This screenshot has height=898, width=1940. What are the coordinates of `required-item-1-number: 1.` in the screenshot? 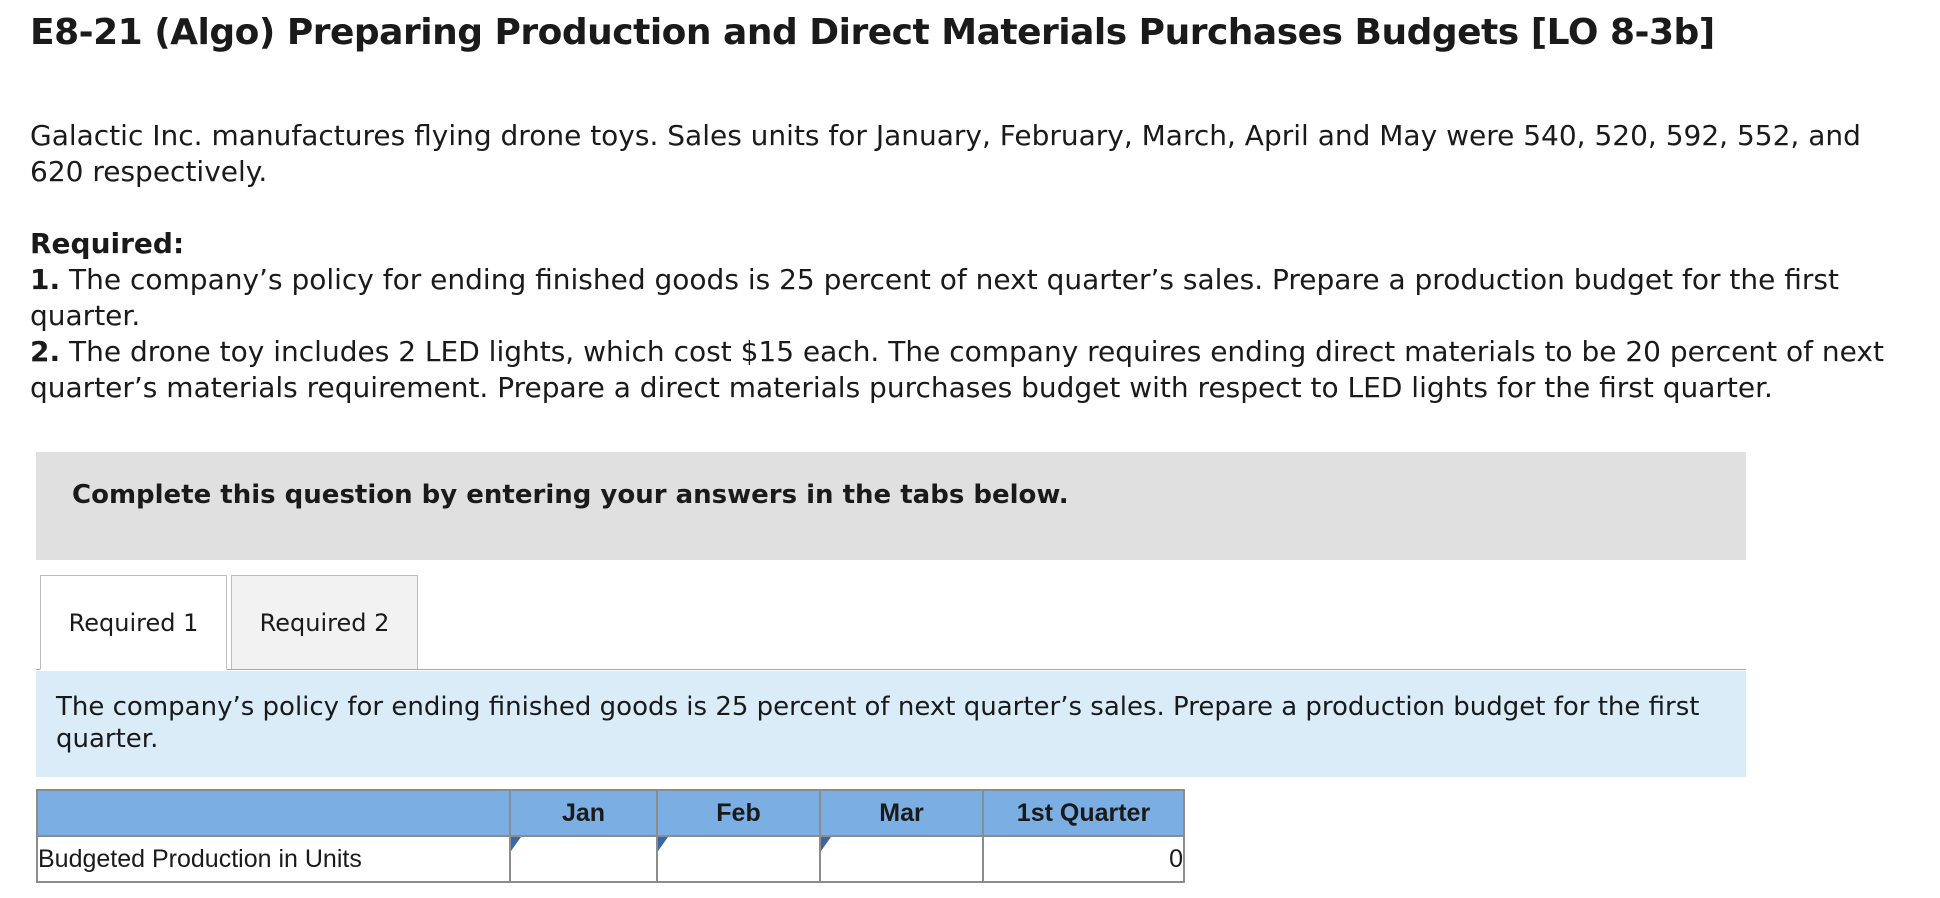 It's located at (45, 279).